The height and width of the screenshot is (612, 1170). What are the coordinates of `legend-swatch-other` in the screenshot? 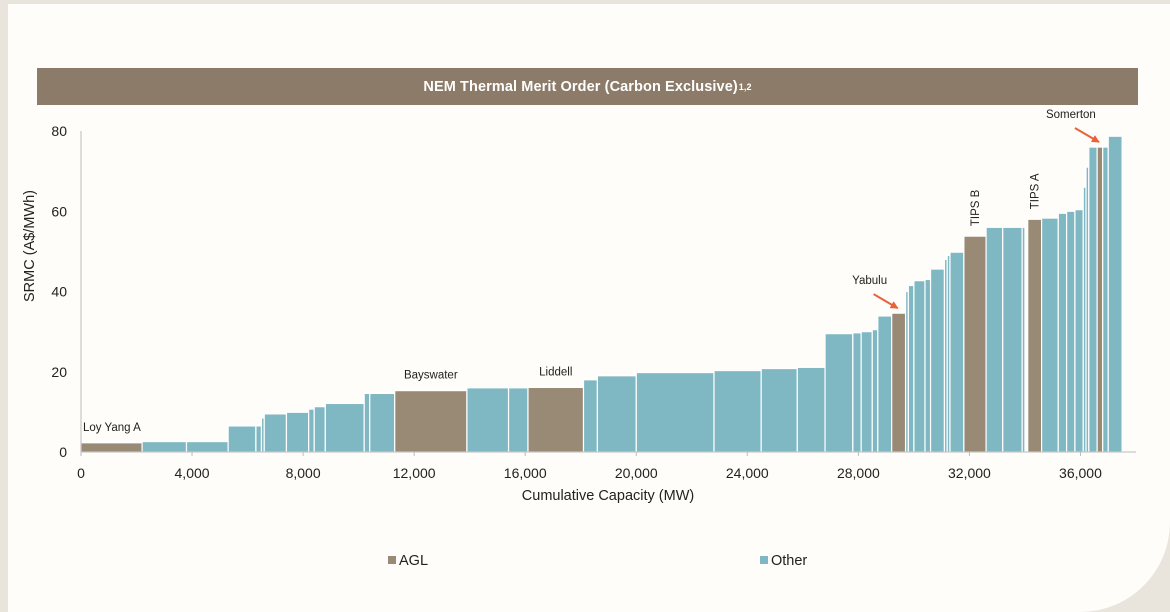 It's located at (764, 560).